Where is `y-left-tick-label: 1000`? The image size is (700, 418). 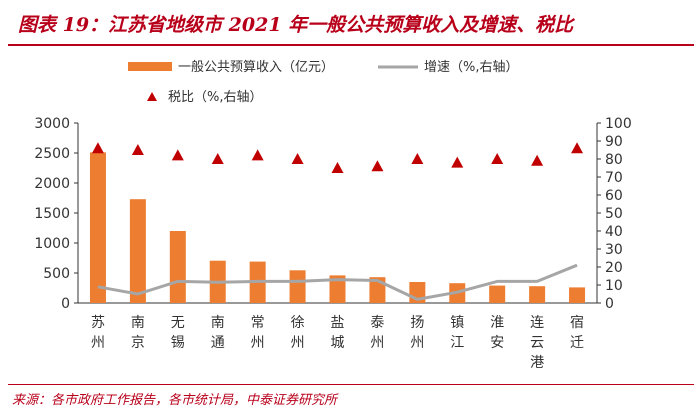
y-left-tick-label: 1000 is located at coordinates (52, 244).